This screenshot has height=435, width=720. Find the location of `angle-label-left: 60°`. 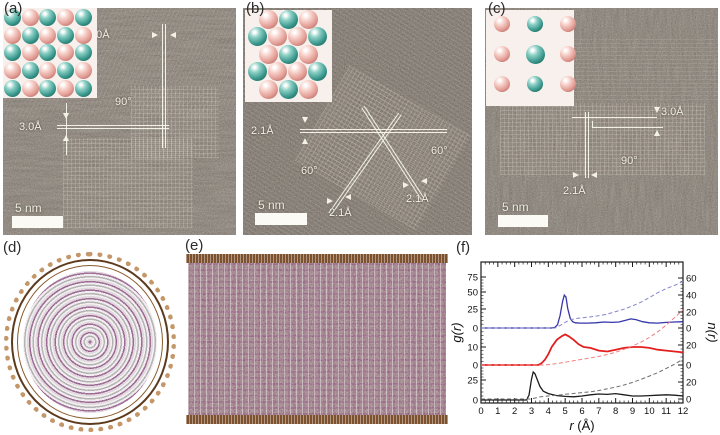

angle-label-left: 60° is located at coordinates (309, 171).